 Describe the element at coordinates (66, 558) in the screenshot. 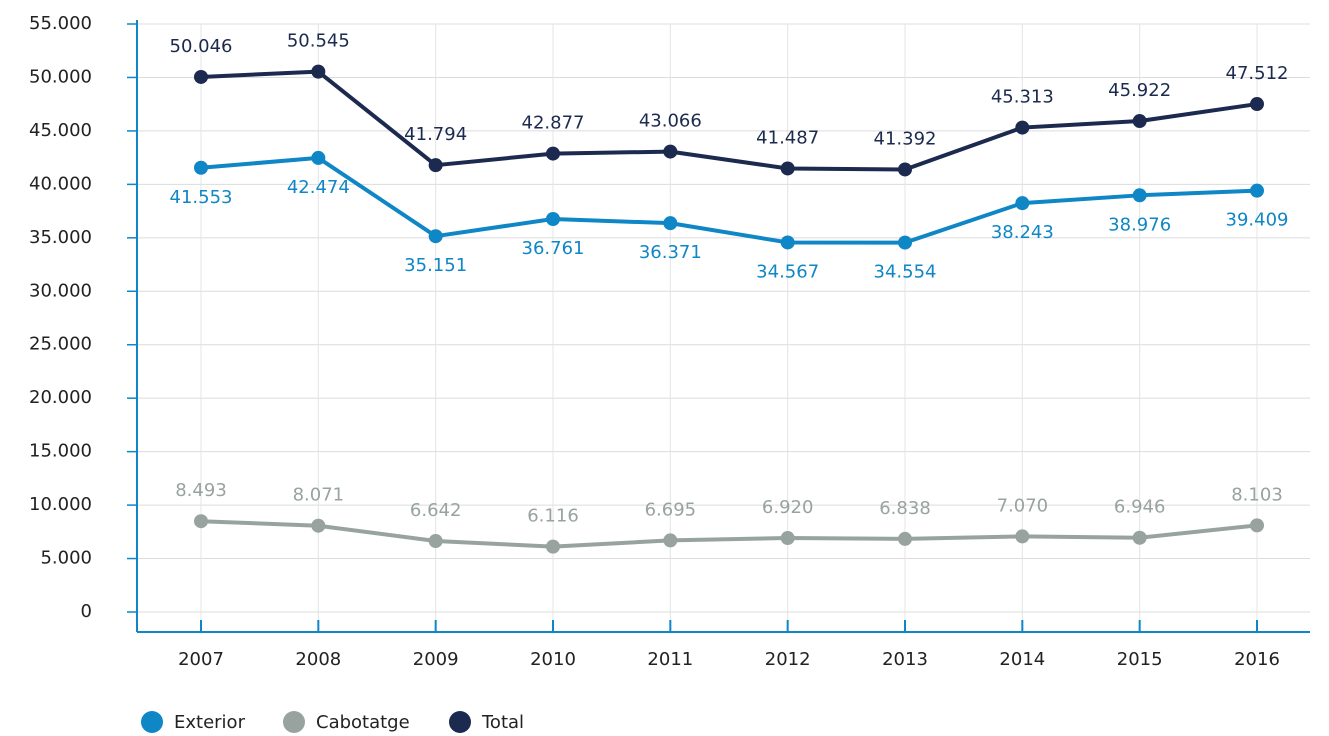

I see `y-tick-label: 5.000` at that location.